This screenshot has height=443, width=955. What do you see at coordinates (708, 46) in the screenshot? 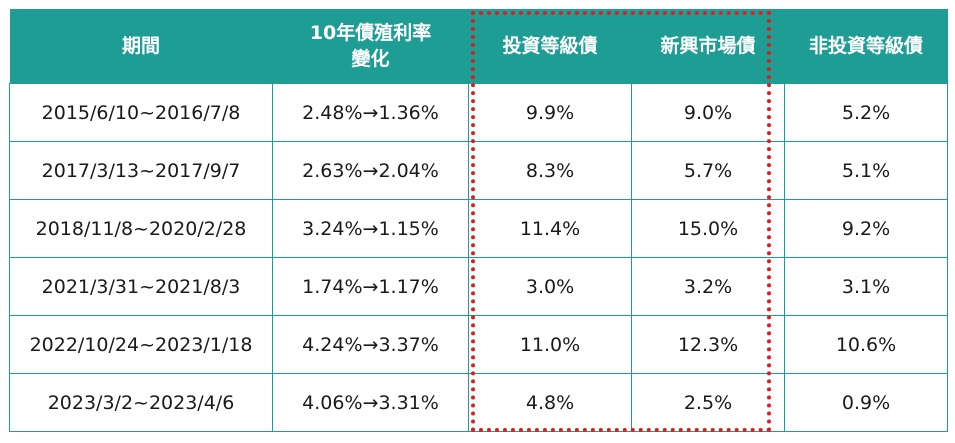
I see `header-emerging-market: 新興市場債` at bounding box center [708, 46].